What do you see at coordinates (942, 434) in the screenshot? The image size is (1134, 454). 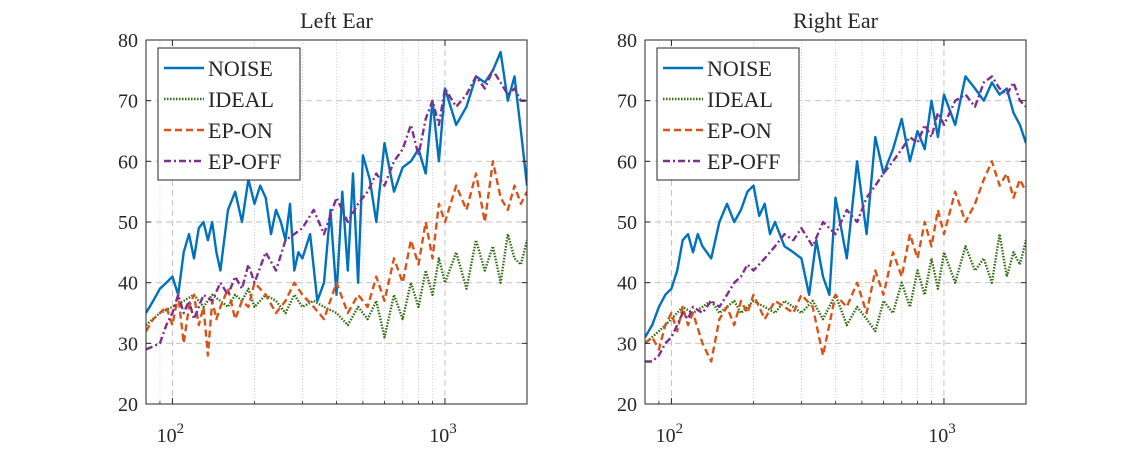 I see `right-ear-x-tick-label: 10³` at bounding box center [942, 434].